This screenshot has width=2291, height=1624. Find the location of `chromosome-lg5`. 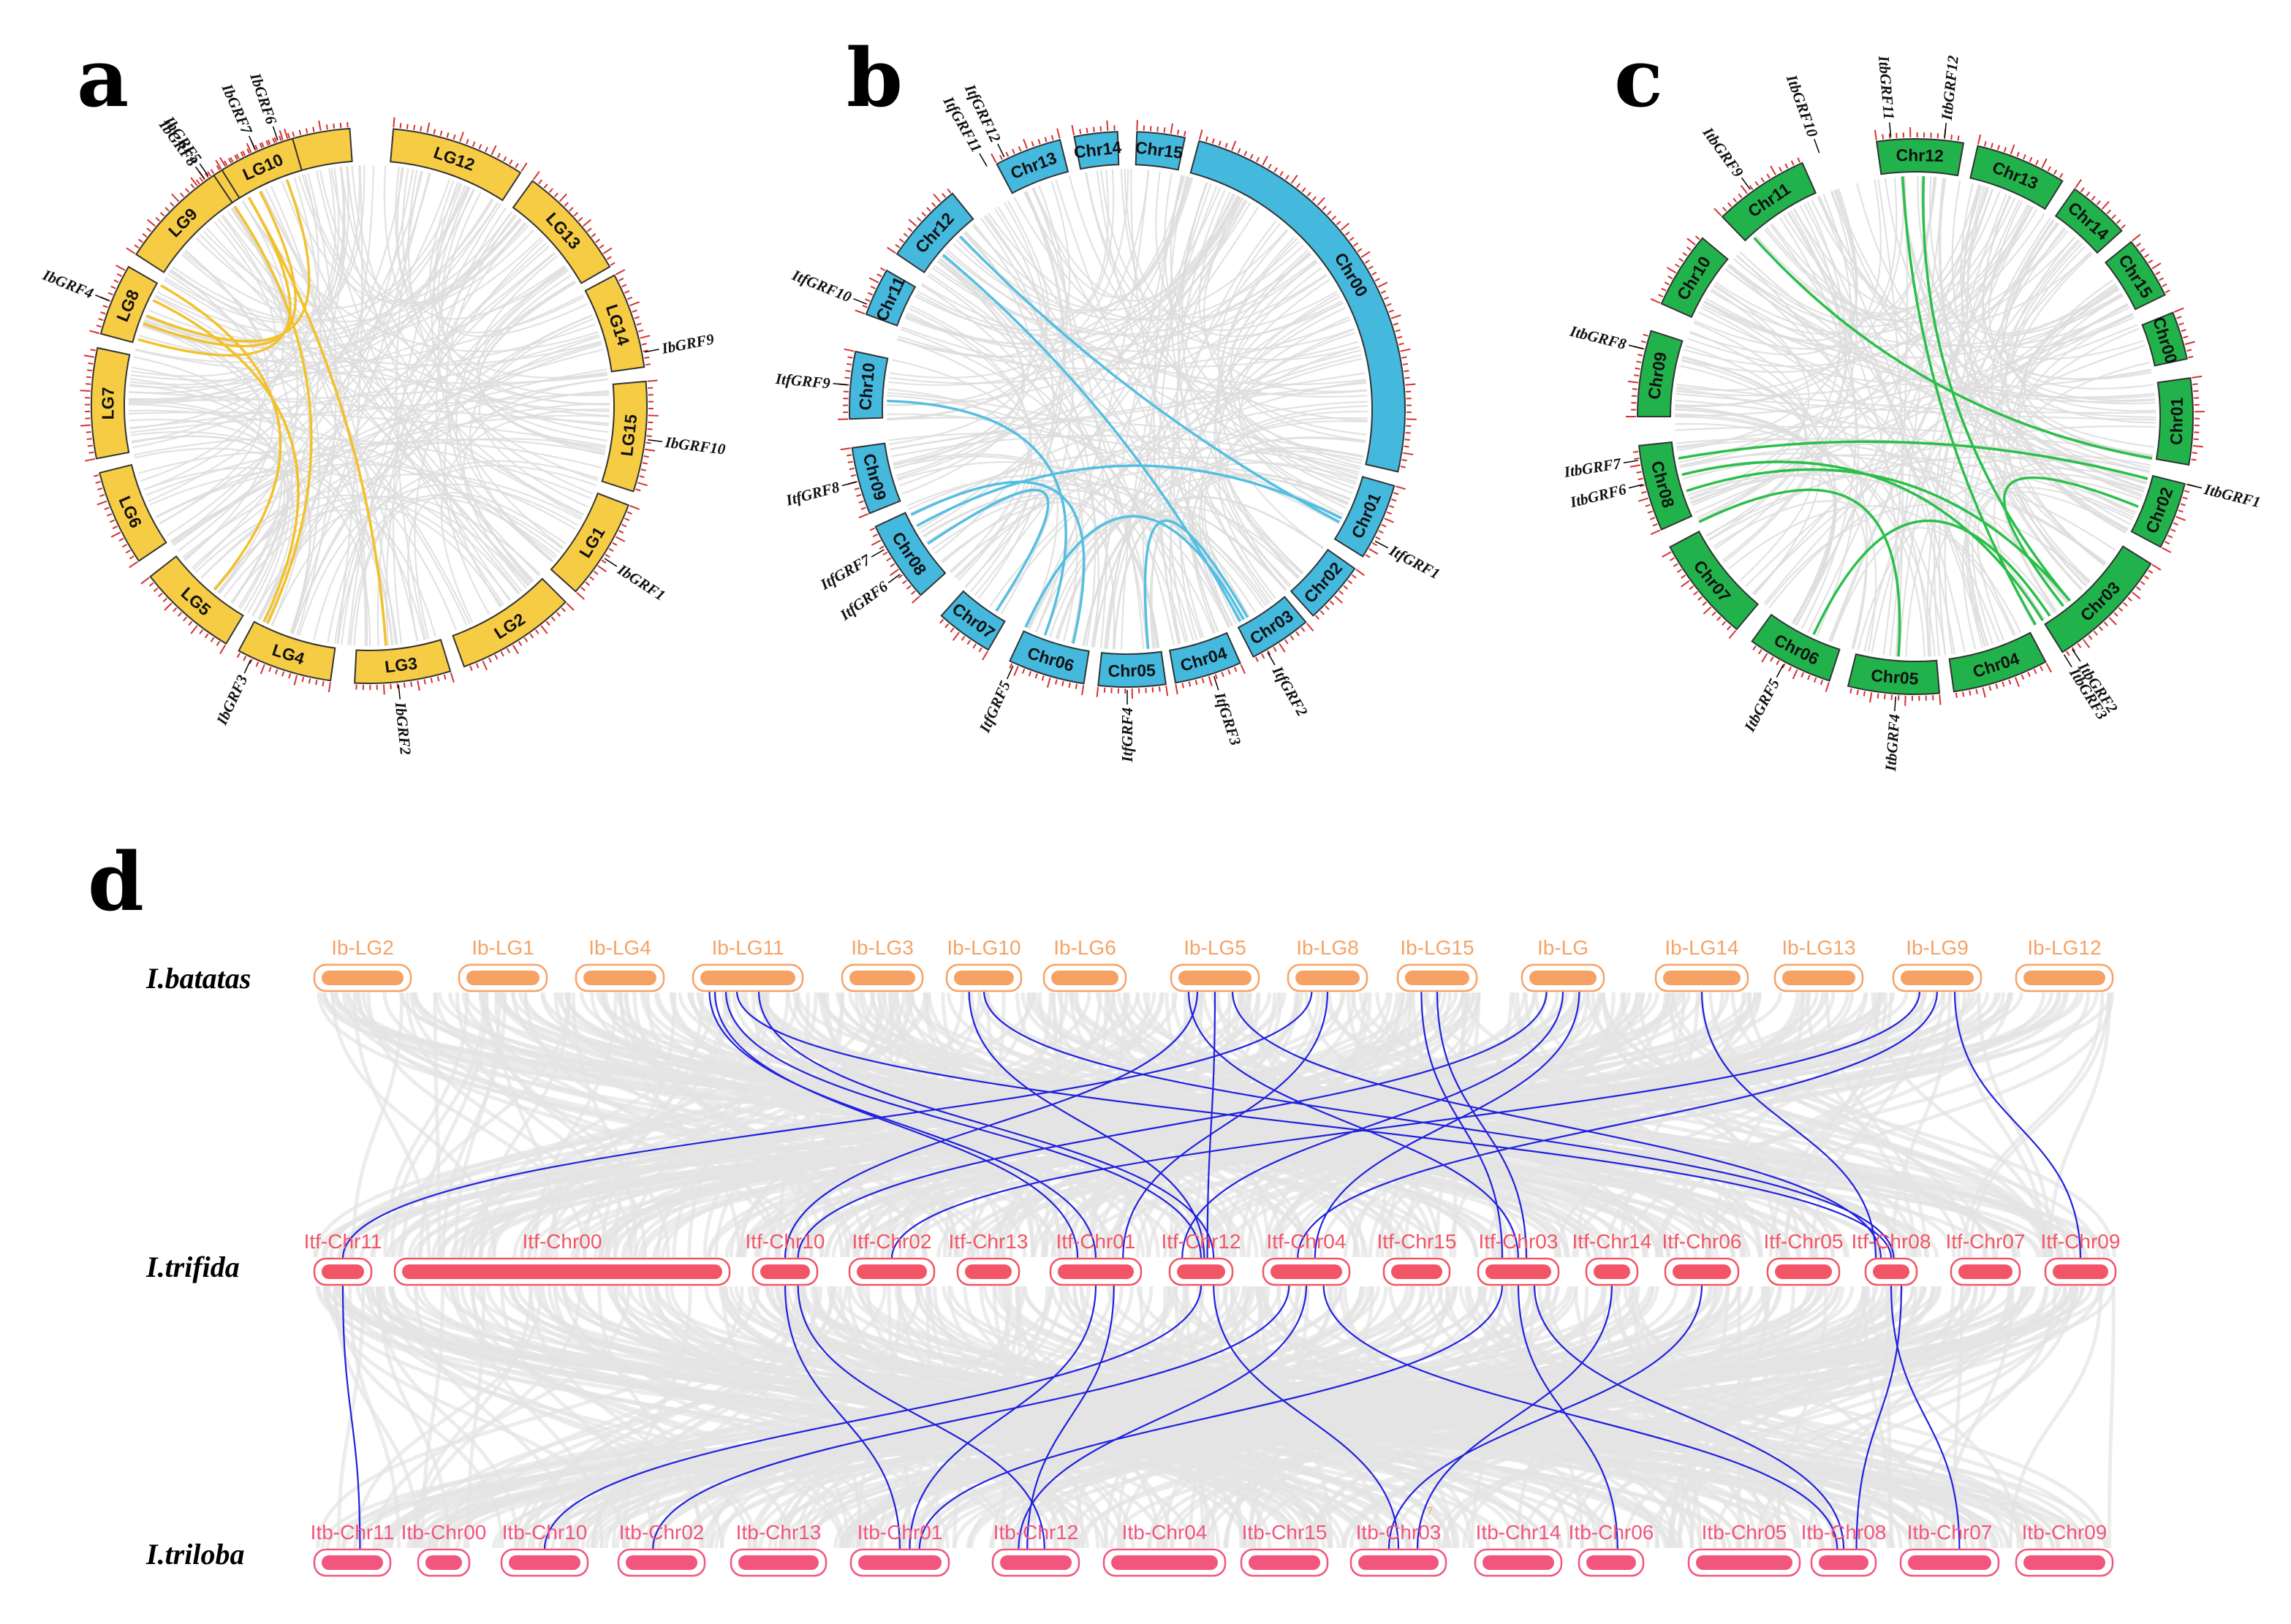

chromosome-lg5 is located at coordinates (196, 600).